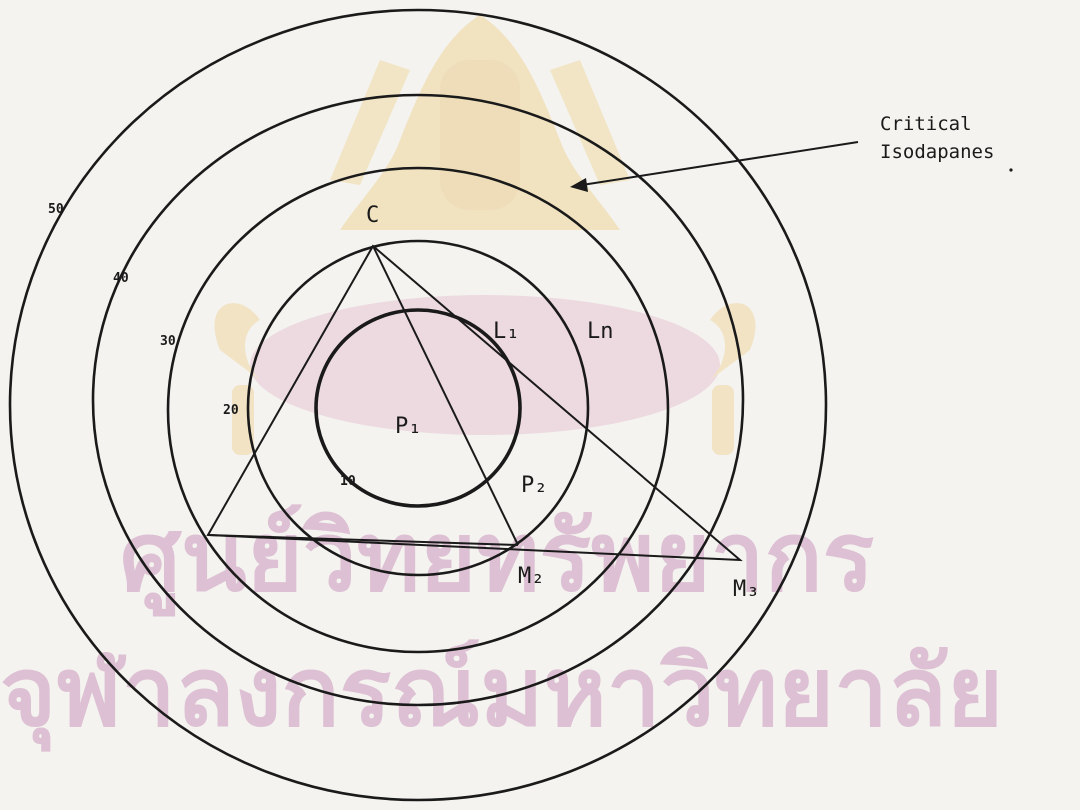 The width and height of the screenshot is (1080, 810). I want to click on ring-label-20: 20, so click(231, 410).